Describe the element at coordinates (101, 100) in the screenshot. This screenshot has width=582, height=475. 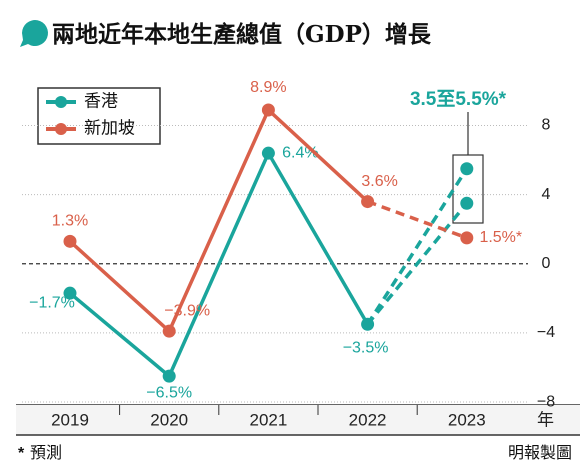
I see `legend-label: 香港` at that location.